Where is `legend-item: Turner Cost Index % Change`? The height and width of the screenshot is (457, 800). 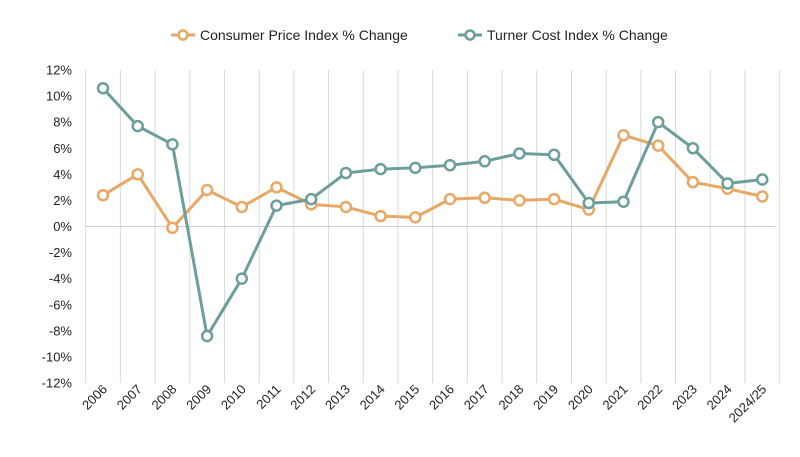 legend-item: Turner Cost Index % Change is located at coordinates (563, 35).